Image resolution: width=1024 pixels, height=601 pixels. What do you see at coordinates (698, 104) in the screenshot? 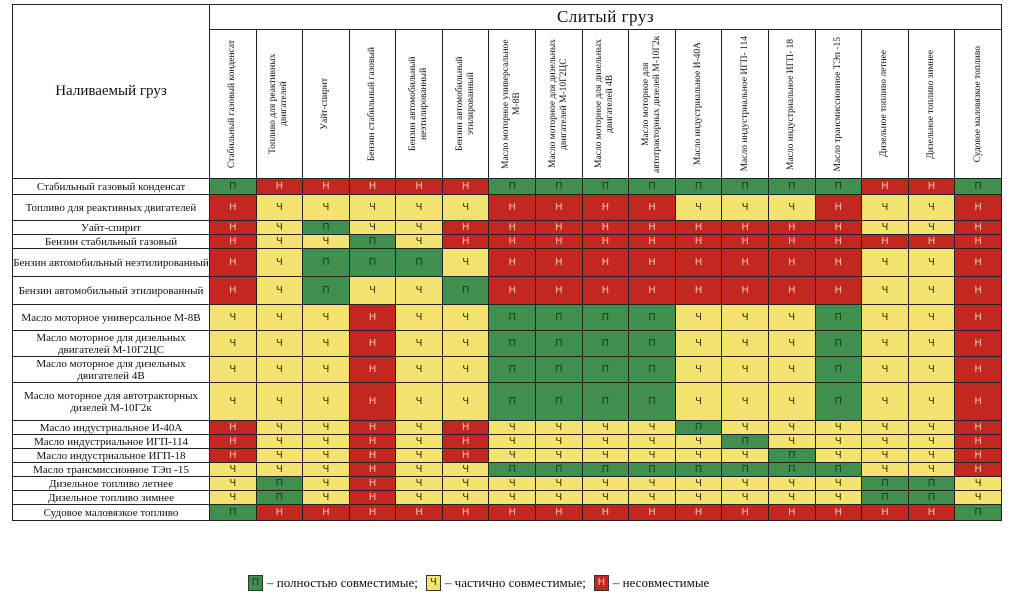
I see `column-header: Масло индустриальное И-40А` at bounding box center [698, 104].